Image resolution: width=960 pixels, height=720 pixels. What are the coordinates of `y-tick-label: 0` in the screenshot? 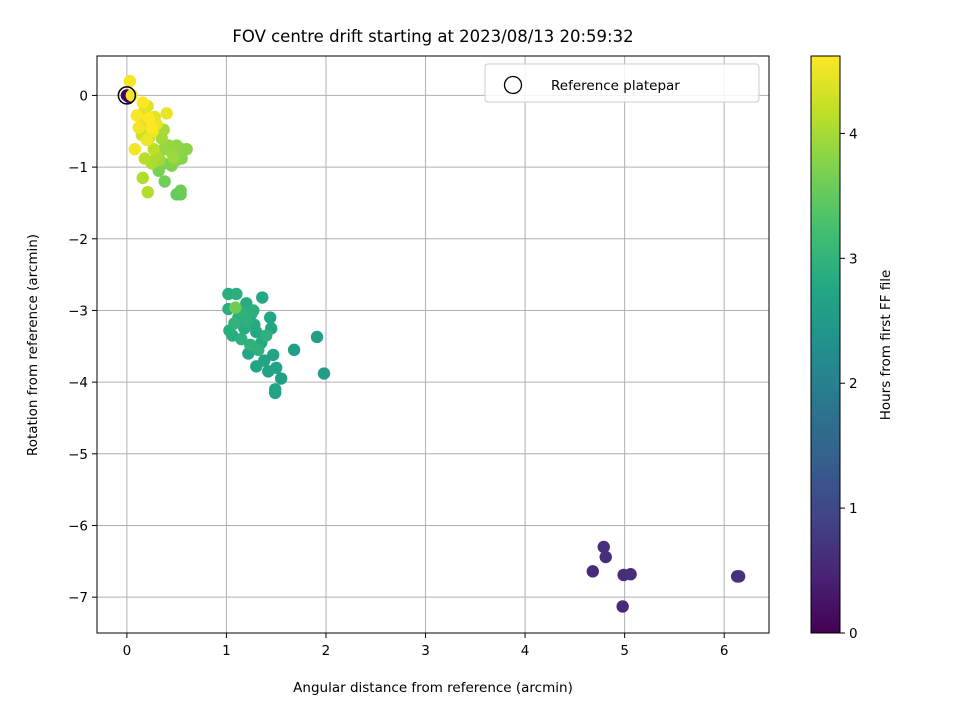 It's located at (83, 96).